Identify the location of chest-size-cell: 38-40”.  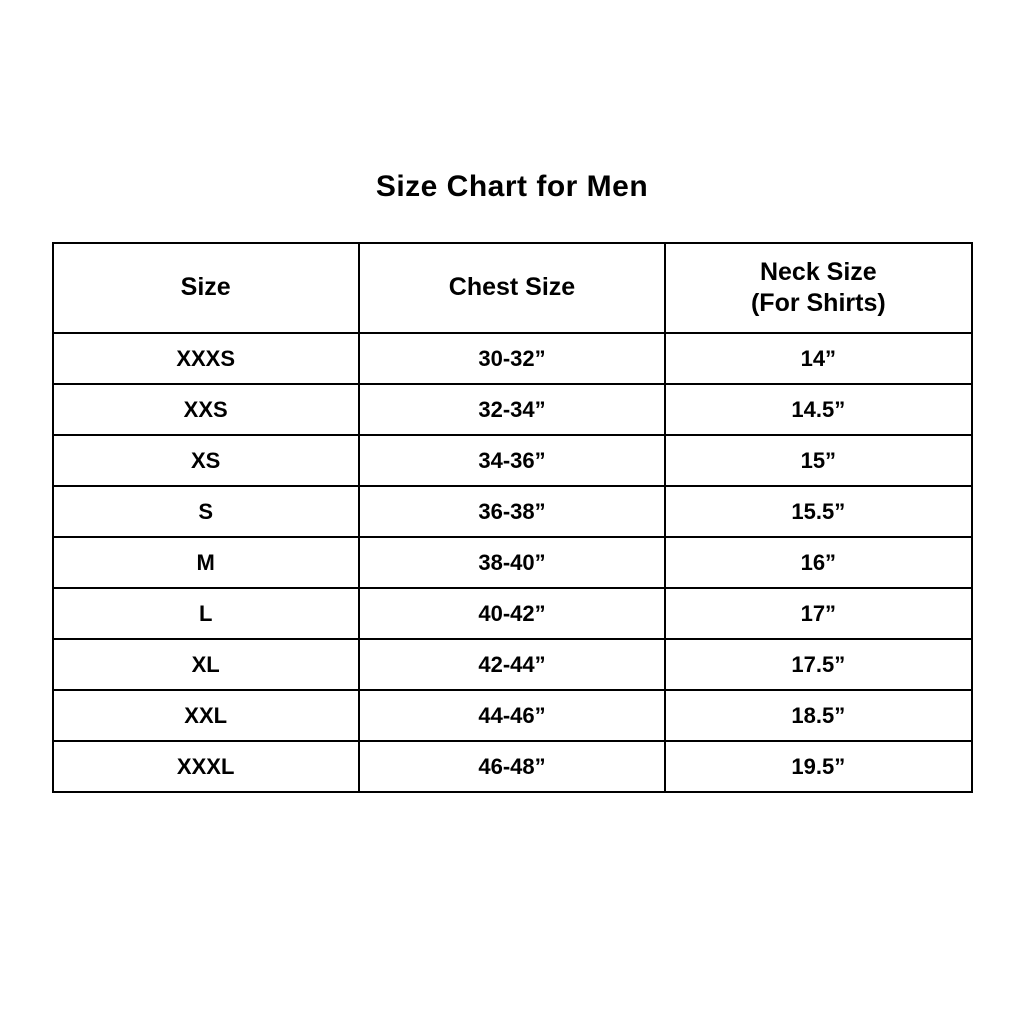
(512, 562).